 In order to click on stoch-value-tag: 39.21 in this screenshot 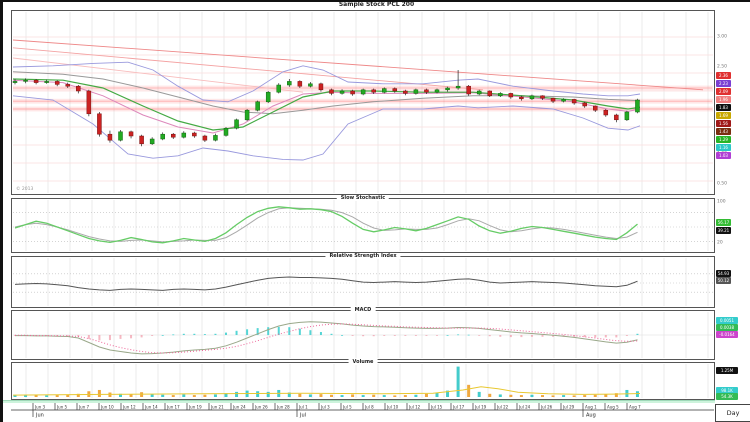, I will do `click(723, 230)`.